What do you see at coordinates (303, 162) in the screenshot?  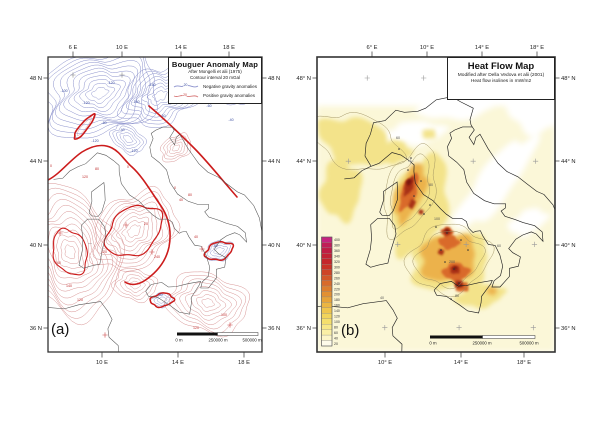 I see `axis-label-left: 44° N` at bounding box center [303, 162].